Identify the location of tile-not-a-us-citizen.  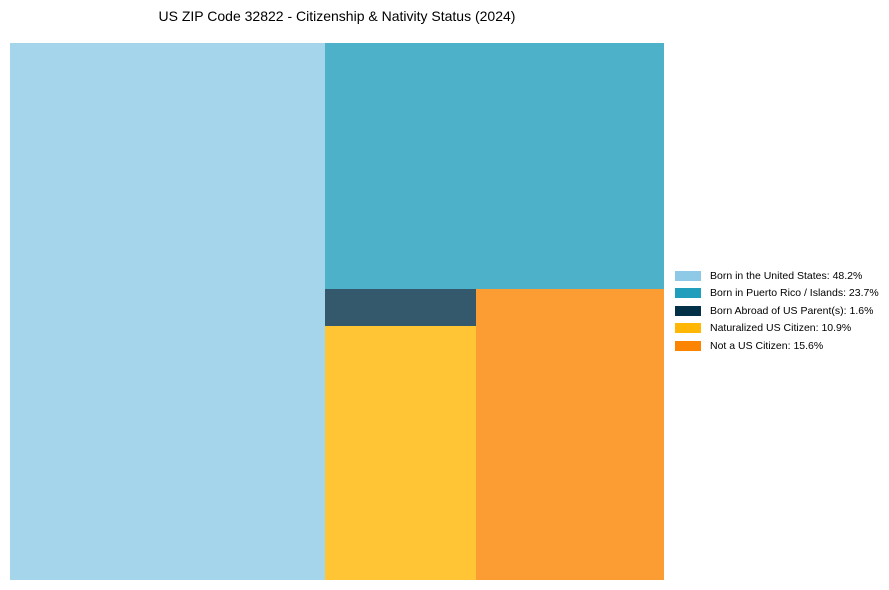
(569, 434).